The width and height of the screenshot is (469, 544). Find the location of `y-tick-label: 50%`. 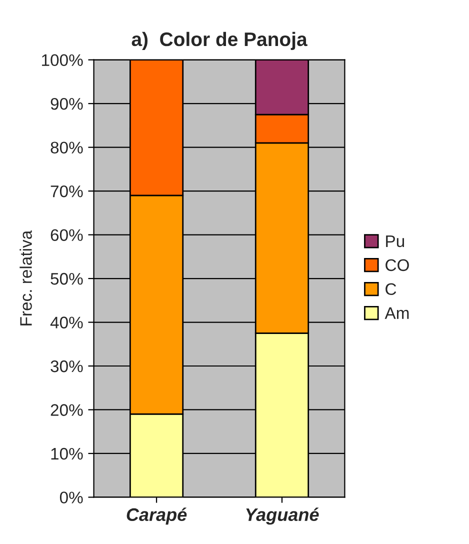

y-tick-label: 50% is located at coordinates (66, 278).